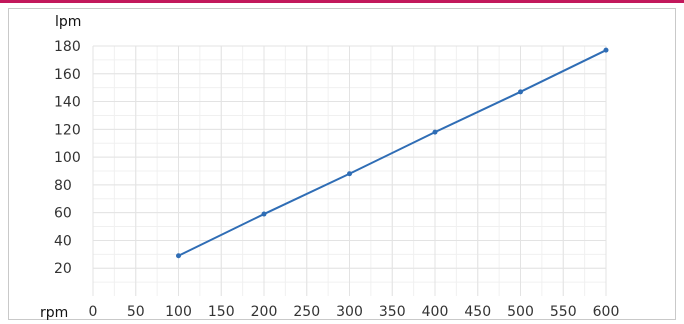 This screenshot has height=324, width=684. What do you see at coordinates (264, 312) in the screenshot?
I see `x-tick-label: 200` at bounding box center [264, 312].